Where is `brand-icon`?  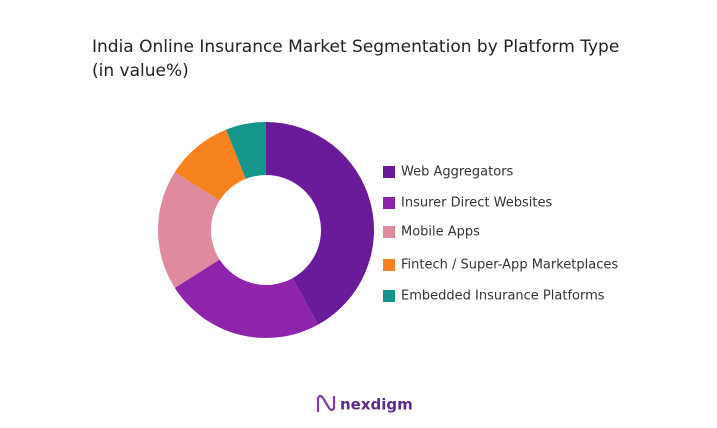
brand-icon is located at coordinates (326, 403).